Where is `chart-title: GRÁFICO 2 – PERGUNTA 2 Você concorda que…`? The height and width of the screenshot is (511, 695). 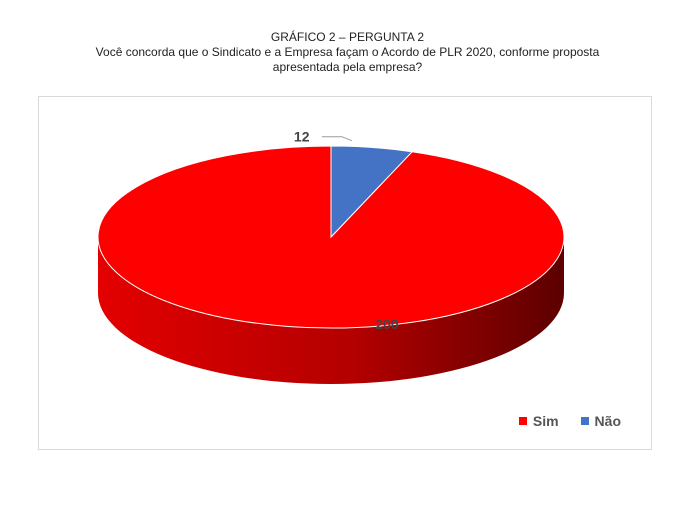
chart-title: GRÁFICO 2 – PERGUNTA 2 Você concorda que… is located at coordinates (347, 52).